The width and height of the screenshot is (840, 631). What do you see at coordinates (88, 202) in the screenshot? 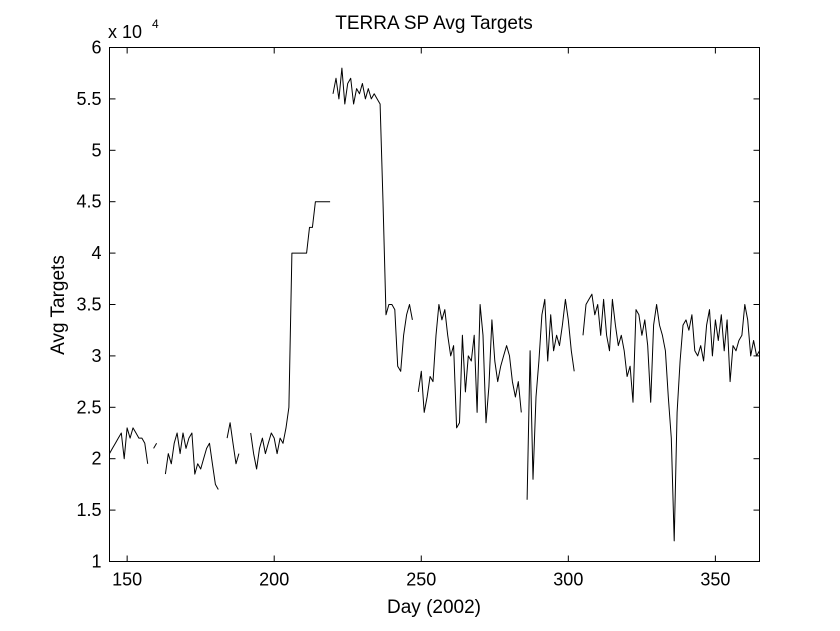
I see `y-tick-label: 4.5` at bounding box center [88, 202].